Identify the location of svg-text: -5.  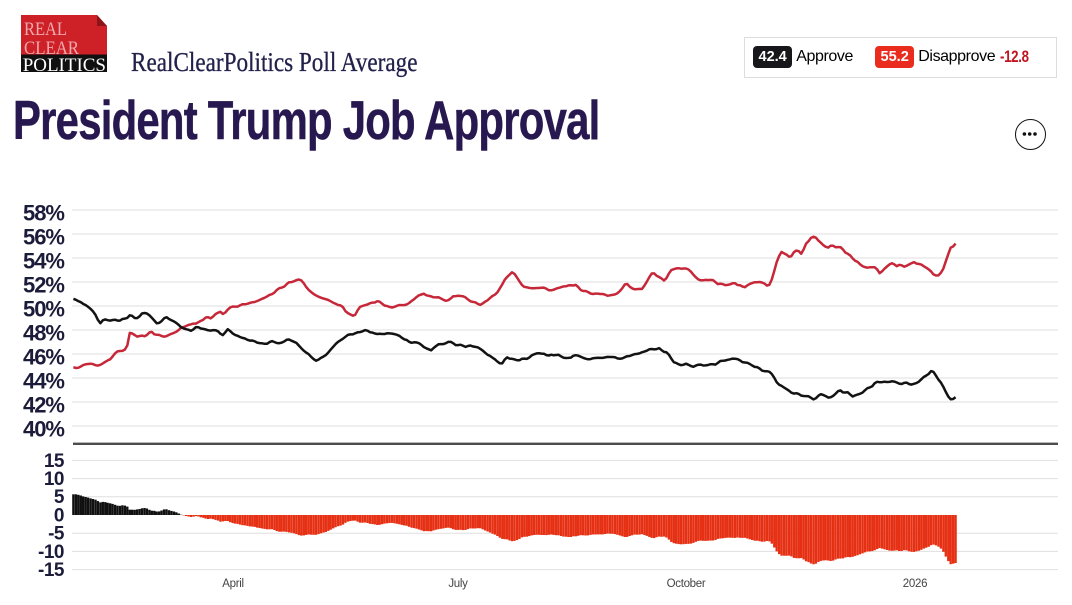
(56, 534).